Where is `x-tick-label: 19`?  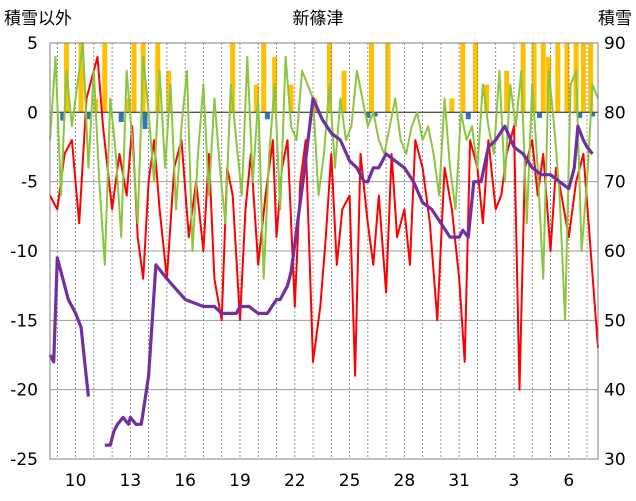
x-tick-label: 19 is located at coordinates (240, 481).